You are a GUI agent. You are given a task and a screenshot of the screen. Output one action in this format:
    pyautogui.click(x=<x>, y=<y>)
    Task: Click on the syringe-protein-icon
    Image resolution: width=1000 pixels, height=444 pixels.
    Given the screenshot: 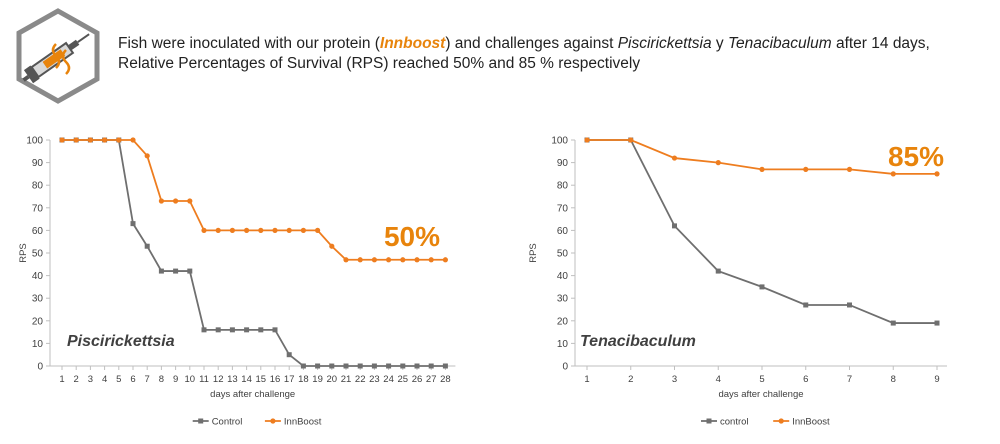 What is the action you would take?
    pyautogui.click(x=58, y=56)
    